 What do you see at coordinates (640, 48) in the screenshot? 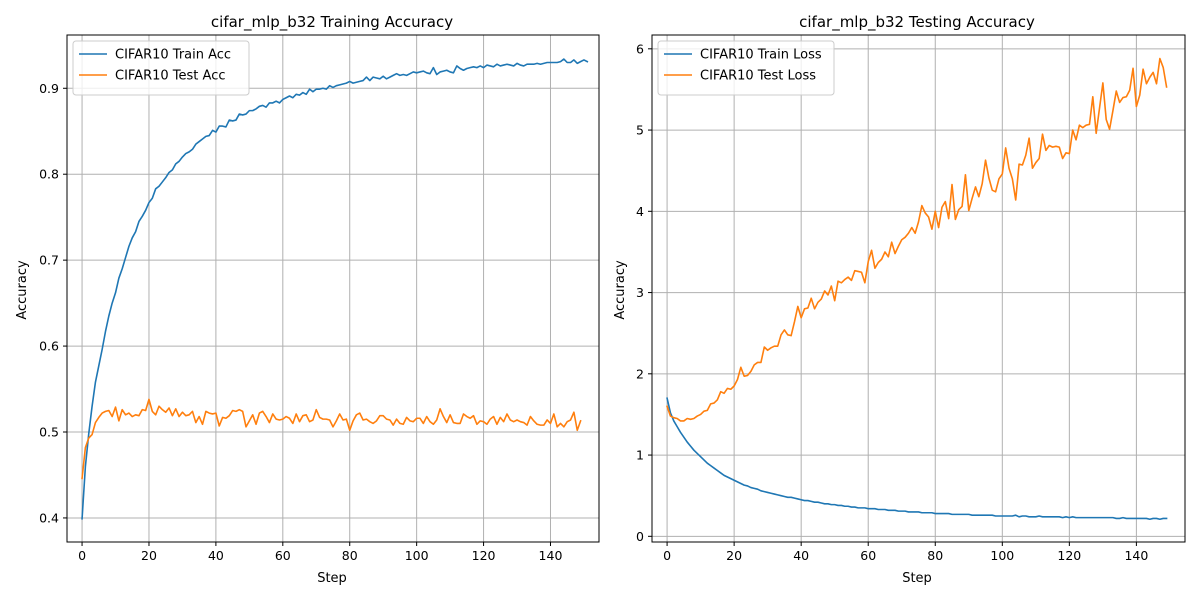
I see `y-tick-label: 6` at bounding box center [640, 48].